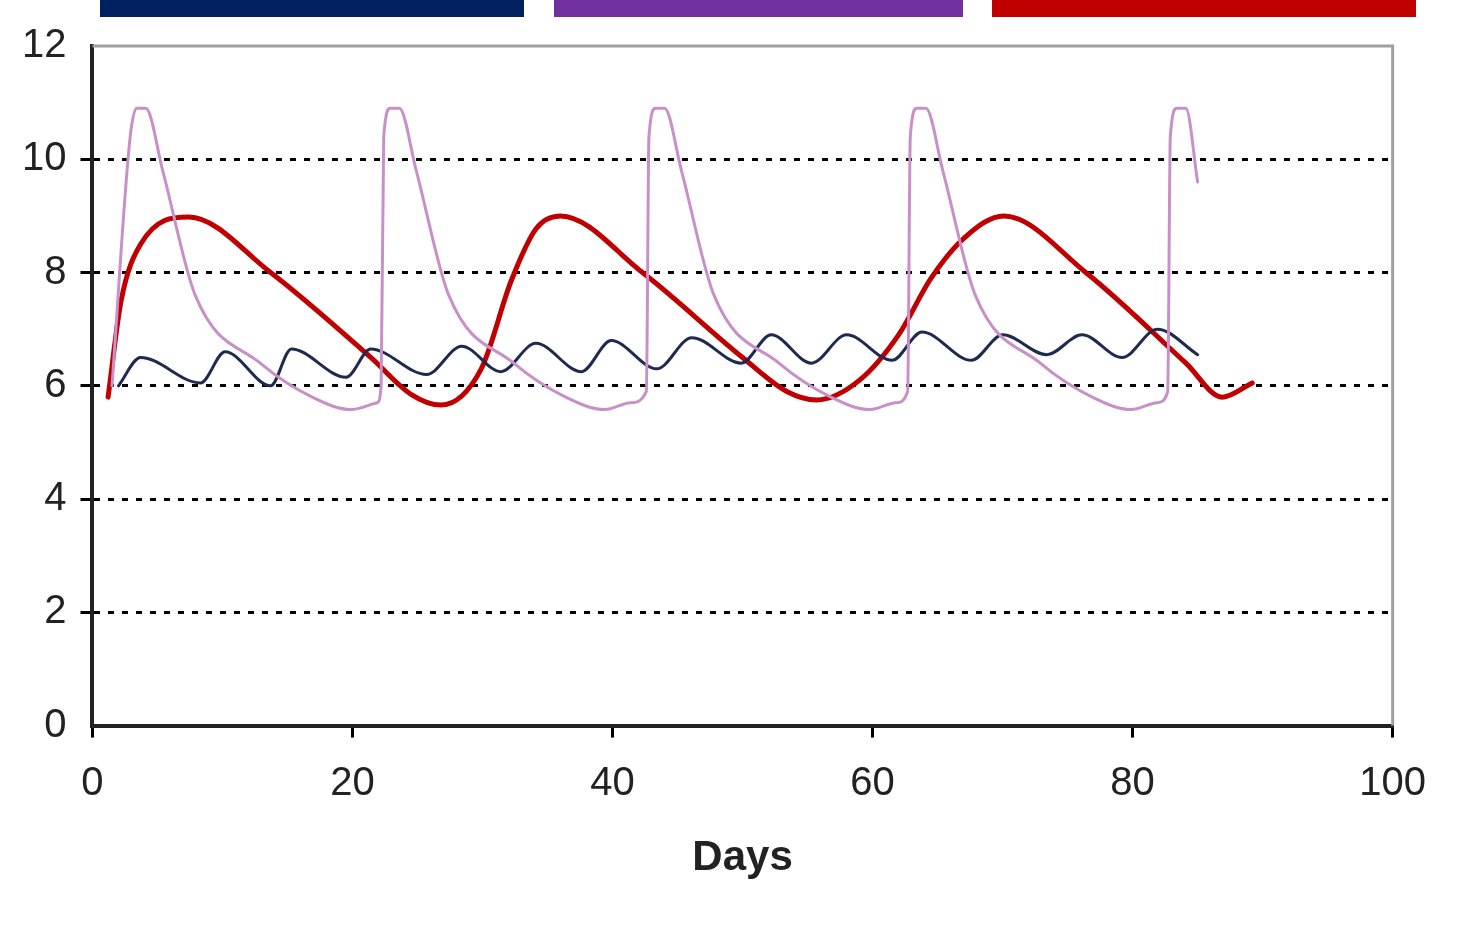  What do you see at coordinates (92, 780) in the screenshot?
I see `x-tick-label: 0` at bounding box center [92, 780].